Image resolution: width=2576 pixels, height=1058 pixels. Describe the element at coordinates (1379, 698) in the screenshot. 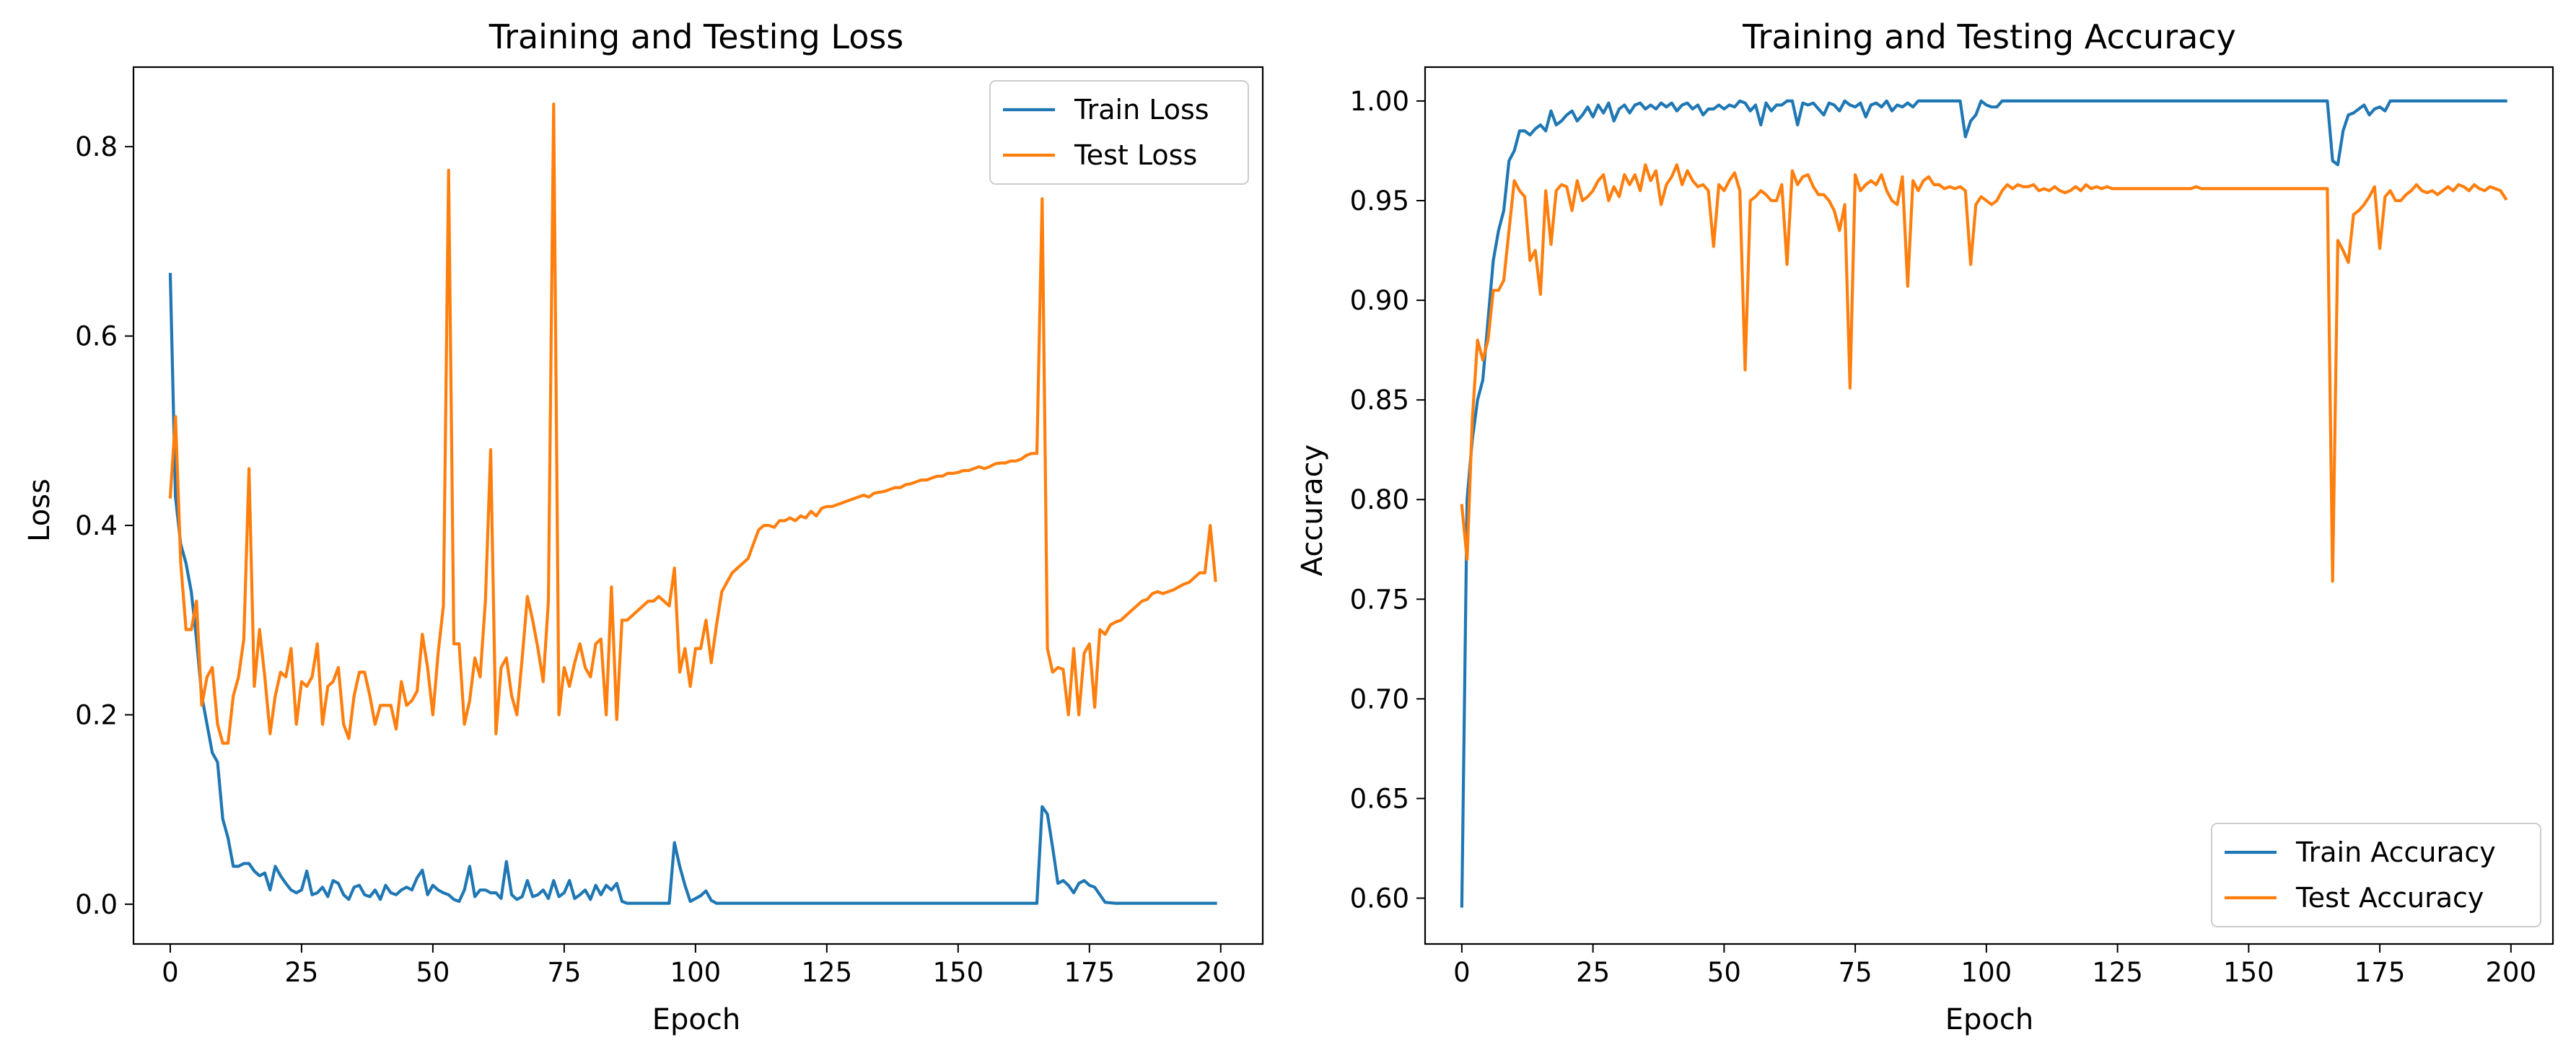

I see `y-tick-label: 0.70` at that location.